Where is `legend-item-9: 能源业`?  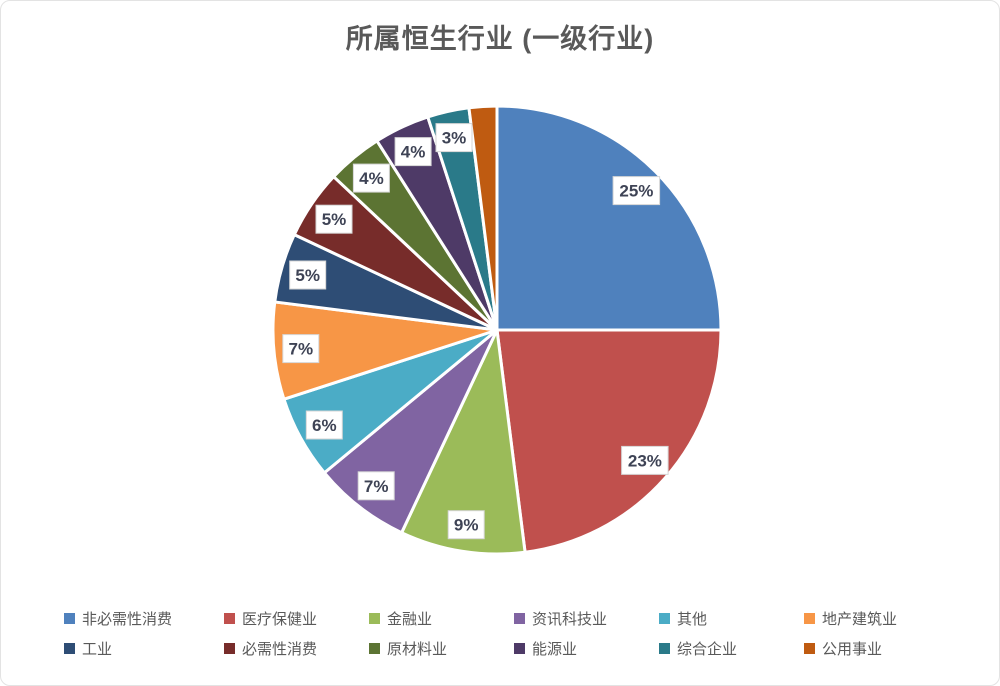
legend-item-9: 能源业 is located at coordinates (586, 648).